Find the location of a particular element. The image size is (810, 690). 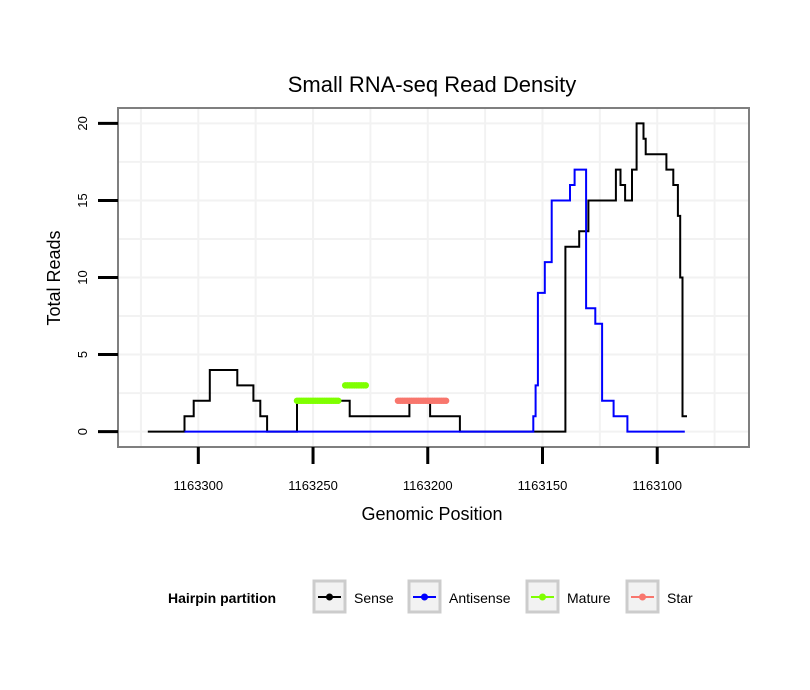

legend-title: Hairpin partition is located at coordinates (222, 598).